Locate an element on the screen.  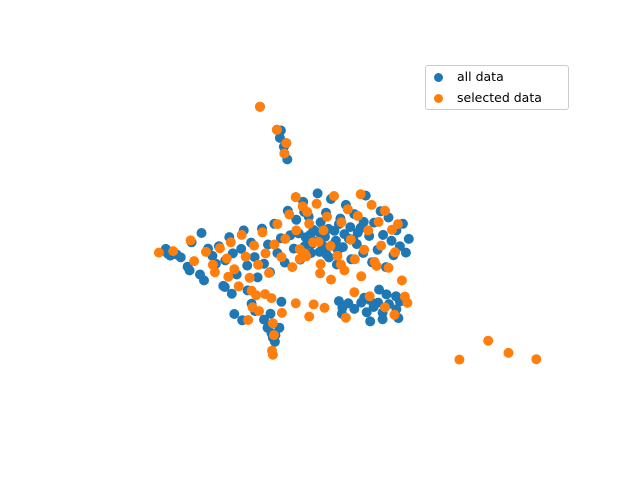
legend-label-all-data: all data is located at coordinates (480, 76).